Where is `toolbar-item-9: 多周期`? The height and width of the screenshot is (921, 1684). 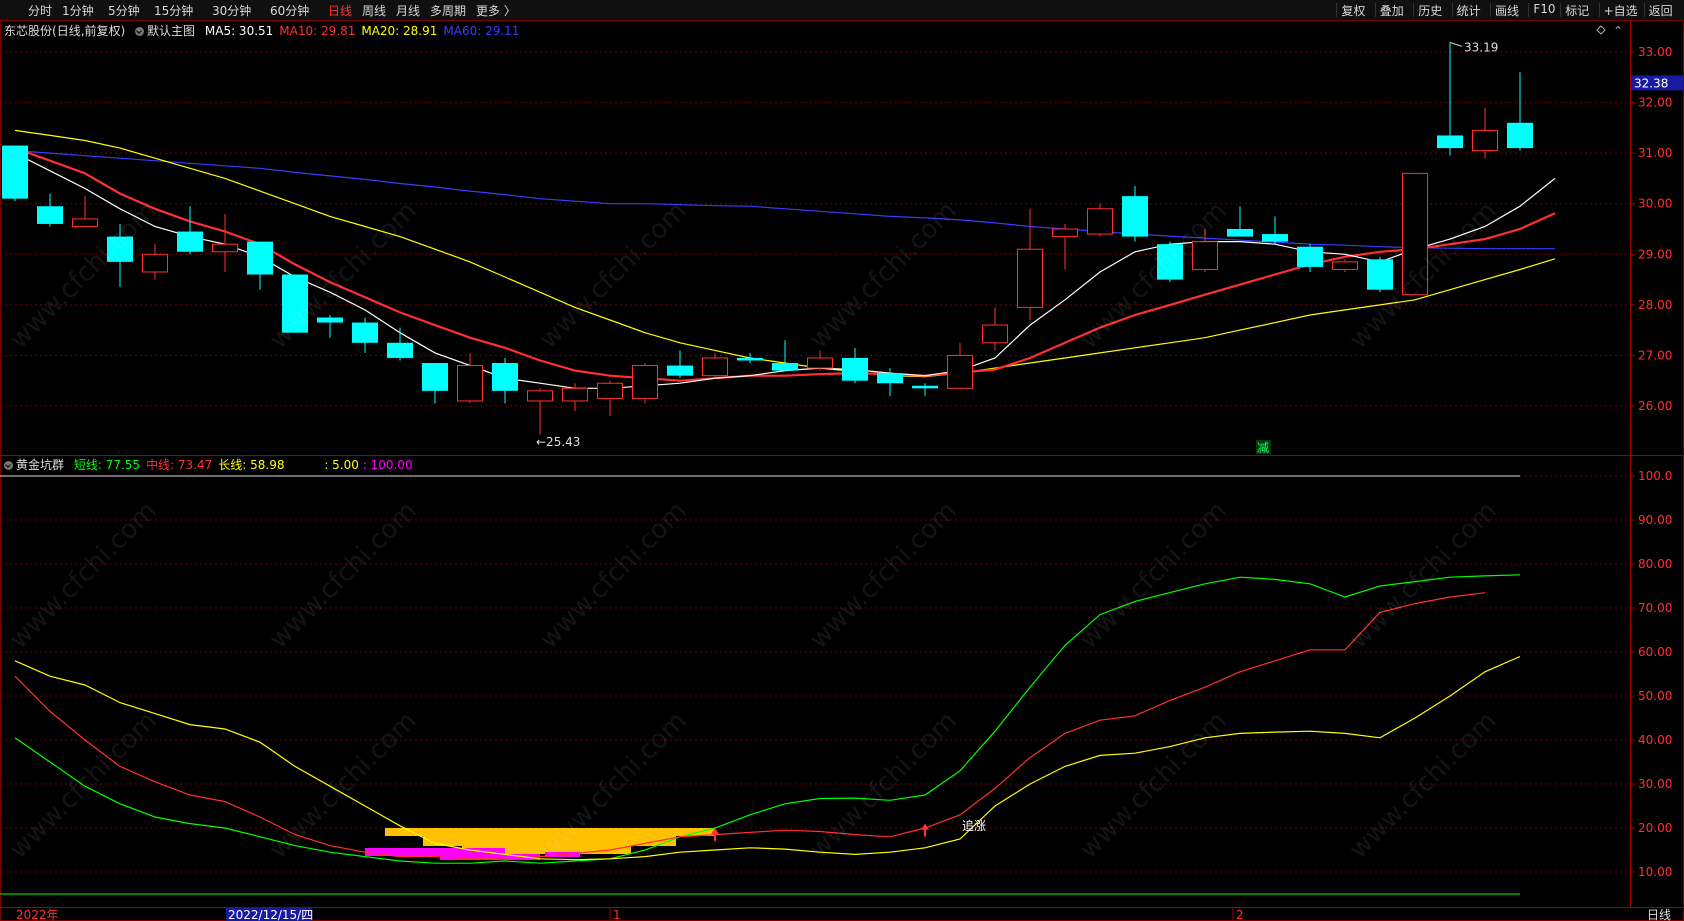 toolbar-item-9: 多周期 is located at coordinates (448, 11).